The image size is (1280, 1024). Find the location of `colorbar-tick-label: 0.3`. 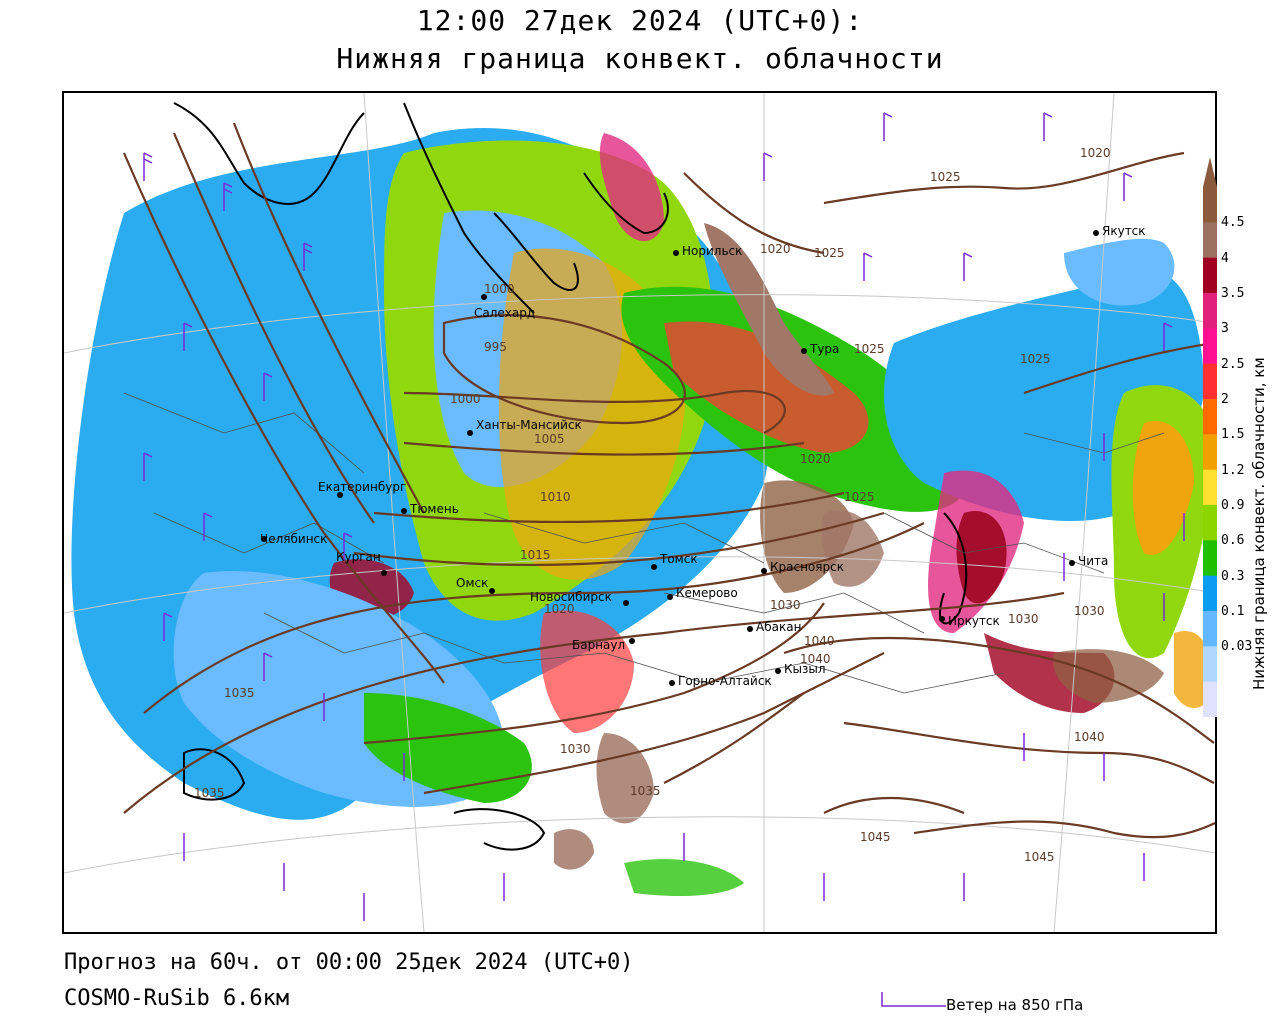

colorbar-tick-label: 0.3 is located at coordinates (1233, 576).